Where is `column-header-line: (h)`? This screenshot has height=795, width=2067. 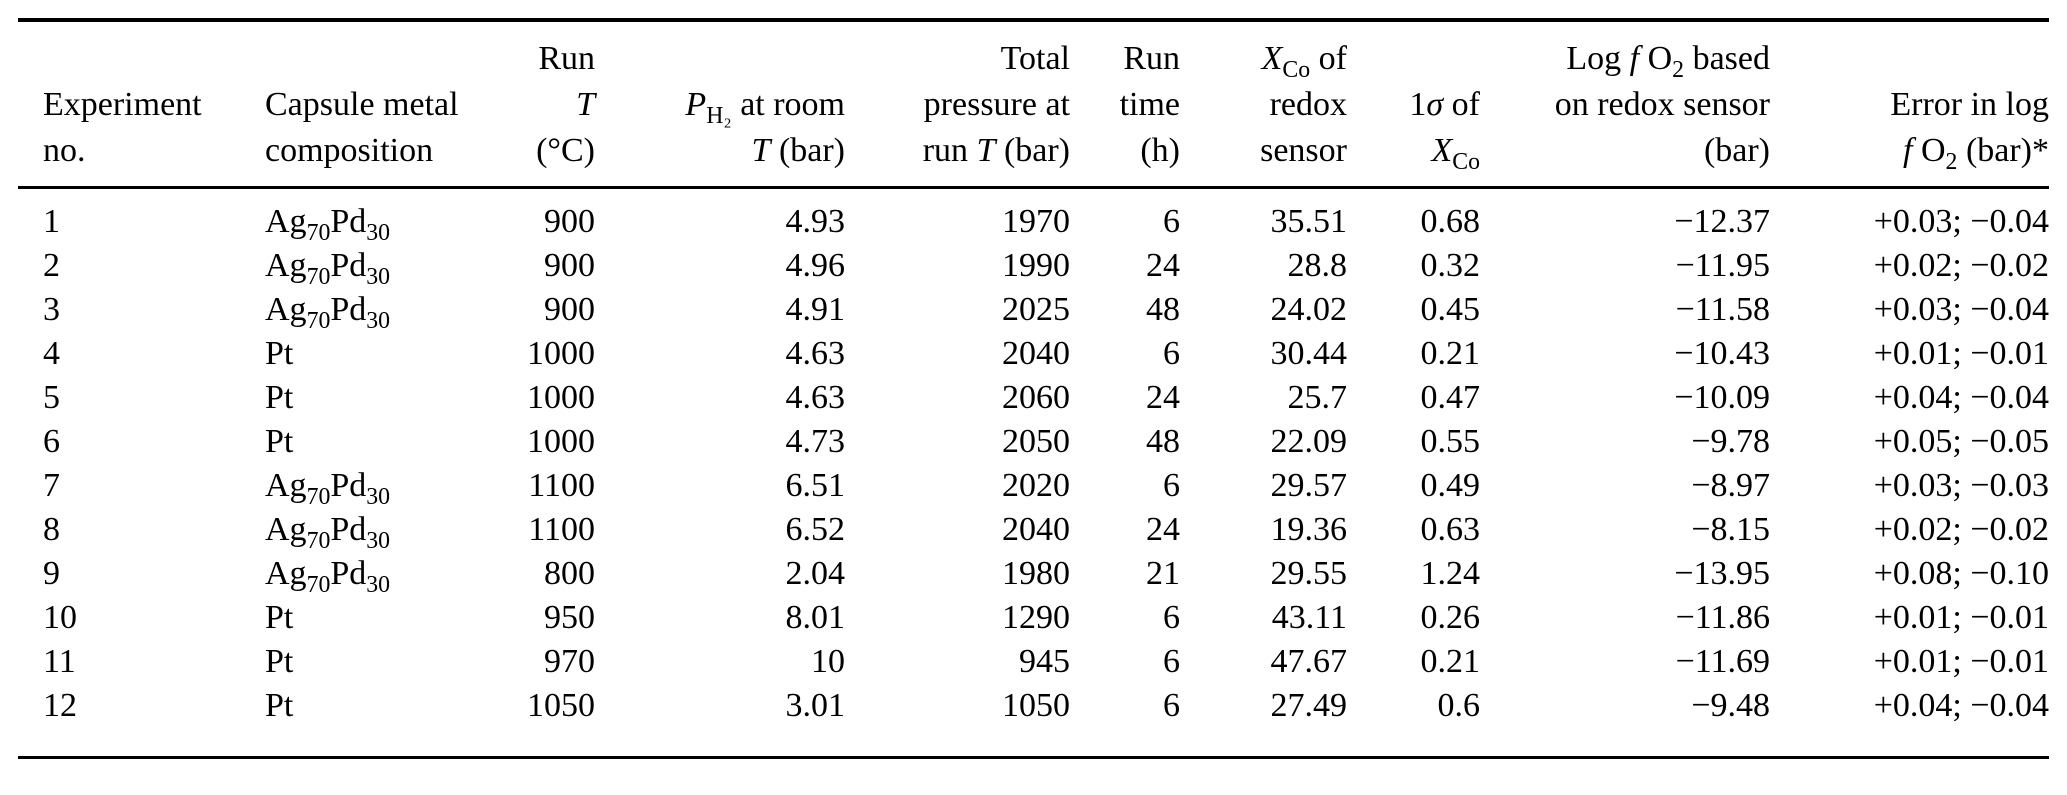 column-header-line: (h) is located at coordinates (1160, 150).